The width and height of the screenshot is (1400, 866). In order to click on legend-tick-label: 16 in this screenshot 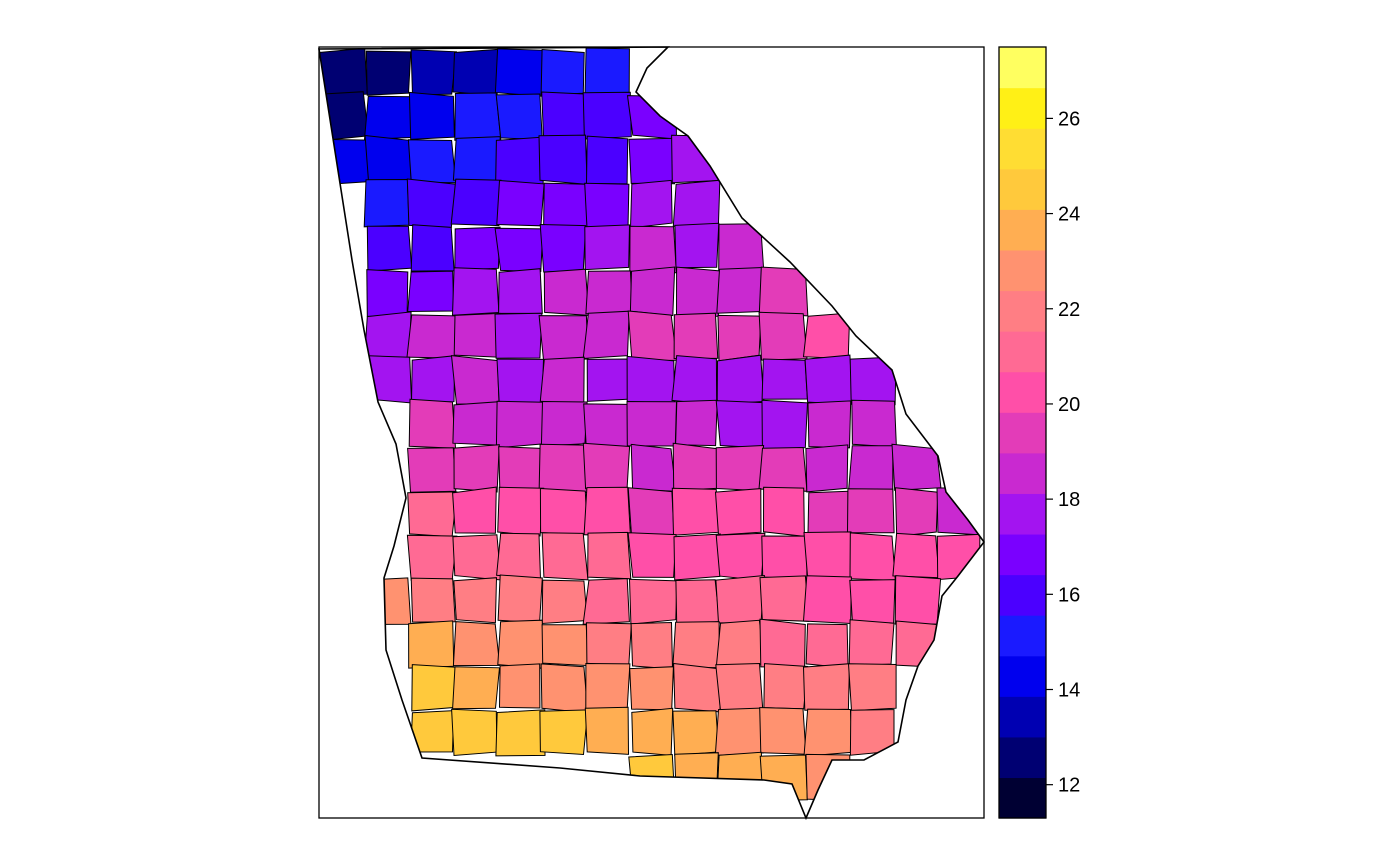, I will do `click(1069, 595)`.